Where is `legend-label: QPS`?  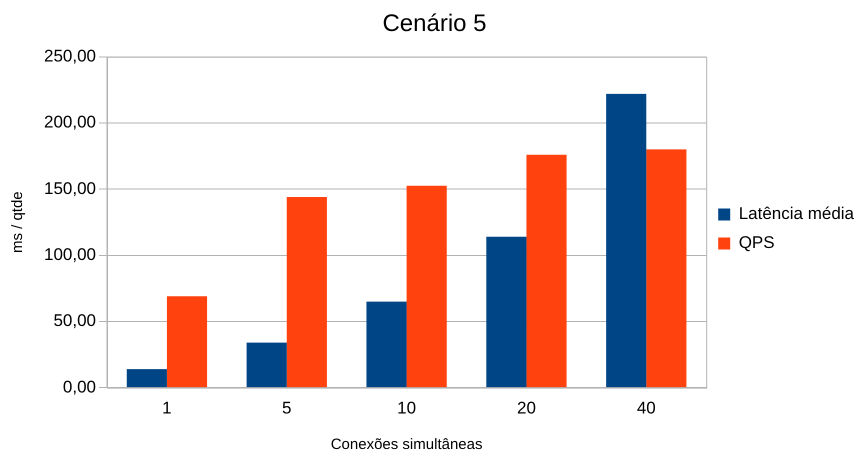
legend-label: QPS is located at coordinates (756, 242).